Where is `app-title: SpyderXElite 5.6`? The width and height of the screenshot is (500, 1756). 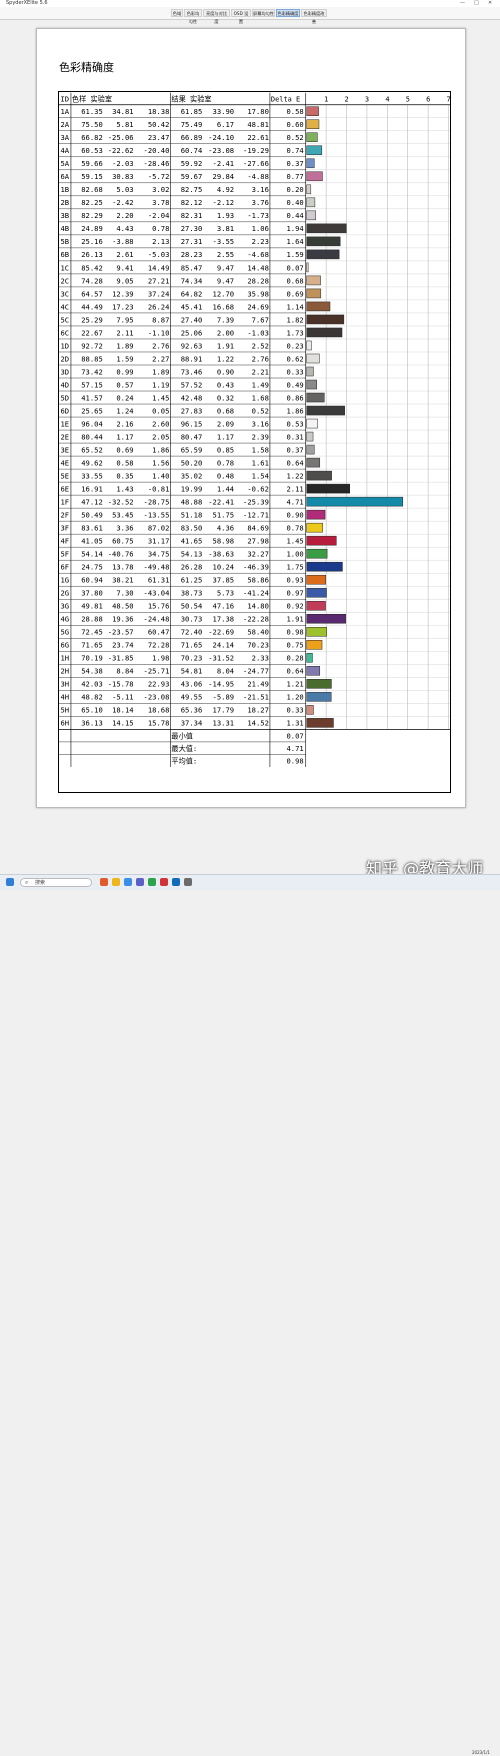
app-title: SpyderXElite 5.6 is located at coordinates (27, 3).